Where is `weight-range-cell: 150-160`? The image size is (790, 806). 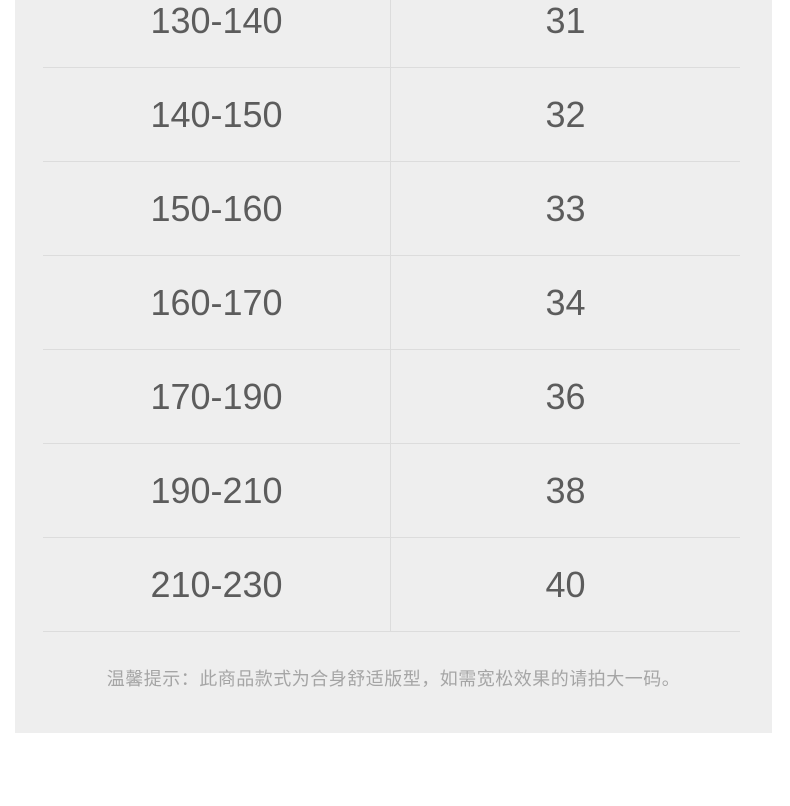
weight-range-cell: 150-160 is located at coordinates (217, 208).